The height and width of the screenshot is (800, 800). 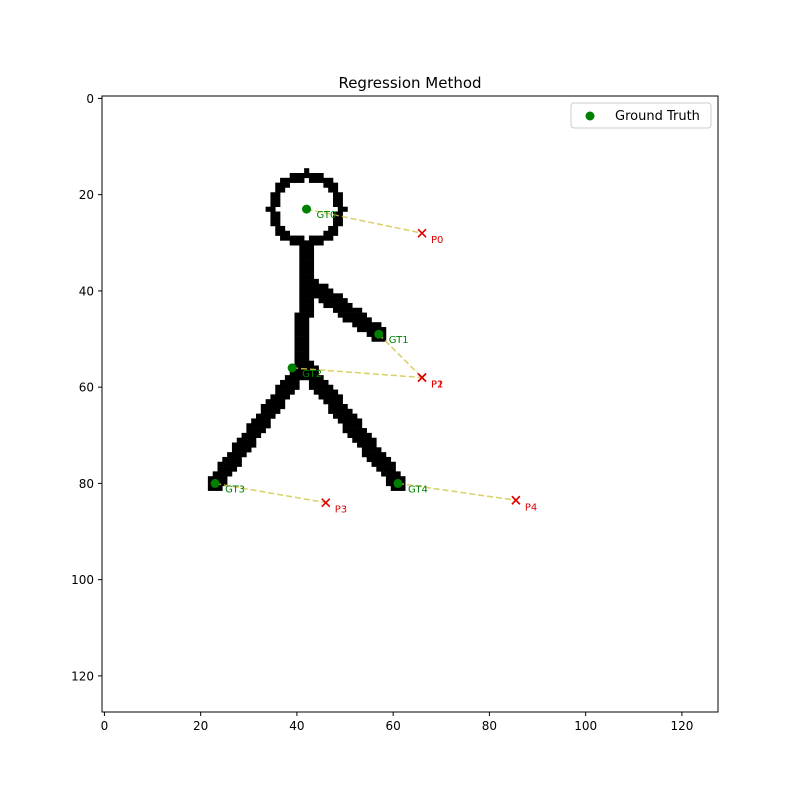 I want to click on legend-box, so click(x=641, y=115).